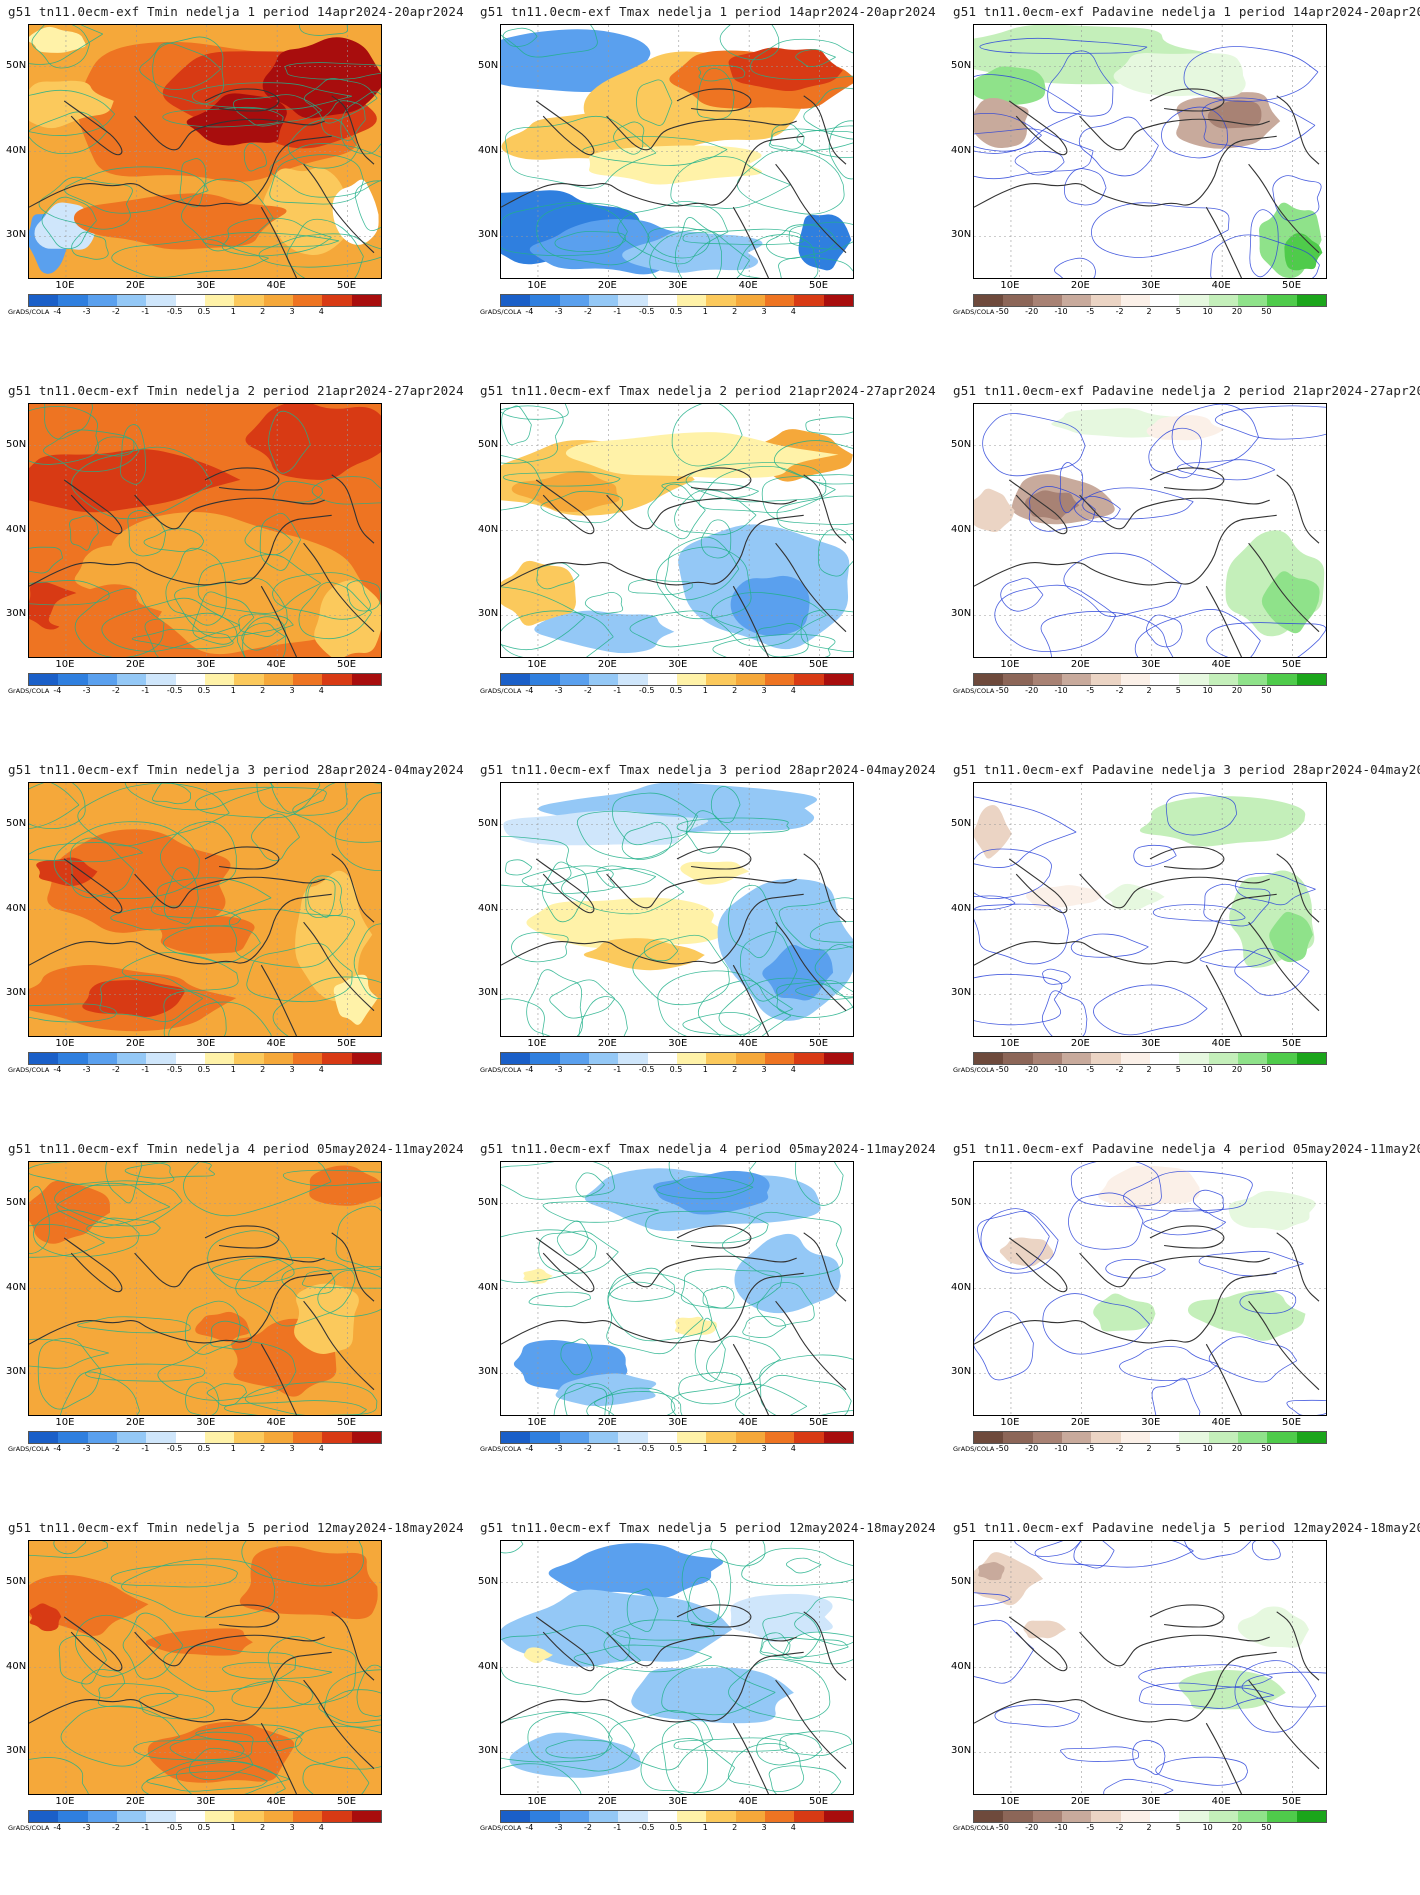 The height and width of the screenshot is (1895, 1420). Describe the element at coordinates (1080, 664) in the screenshot. I see `longitude-label: 20E` at that location.